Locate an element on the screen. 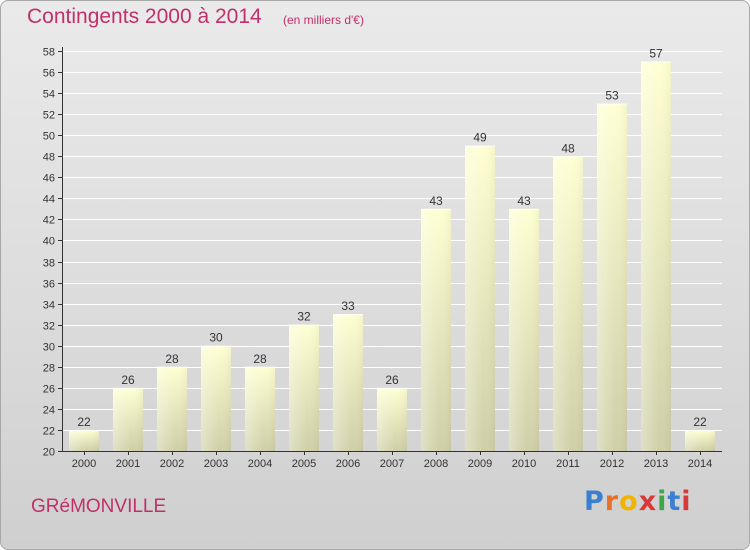 The image size is (750, 550). y-tick-label: 50 is located at coordinates (49, 137).